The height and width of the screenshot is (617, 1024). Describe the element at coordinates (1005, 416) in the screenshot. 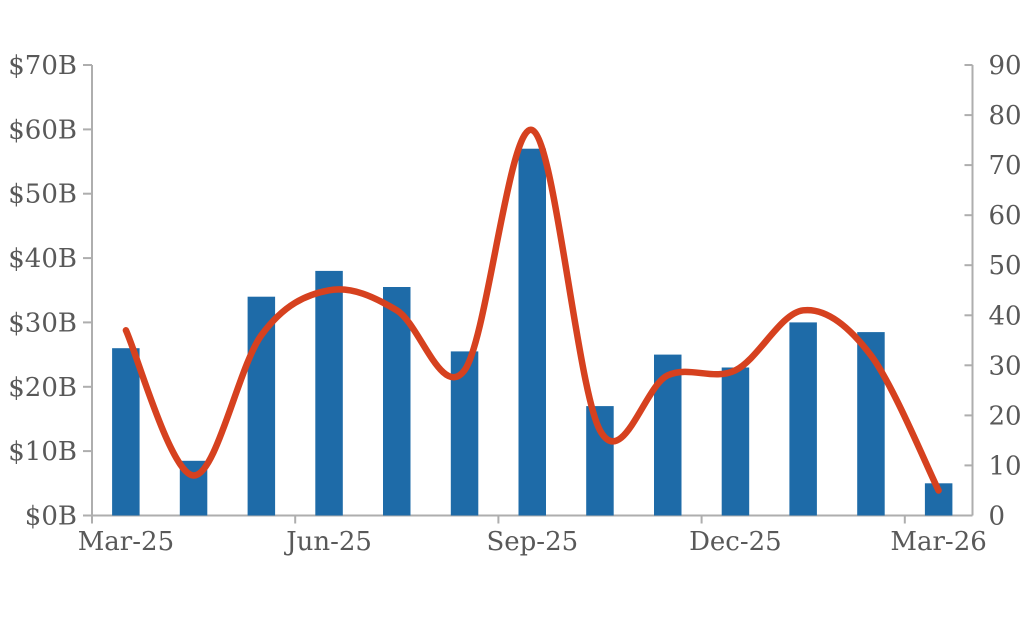

I see `right-axis-tick-label: 20` at that location.